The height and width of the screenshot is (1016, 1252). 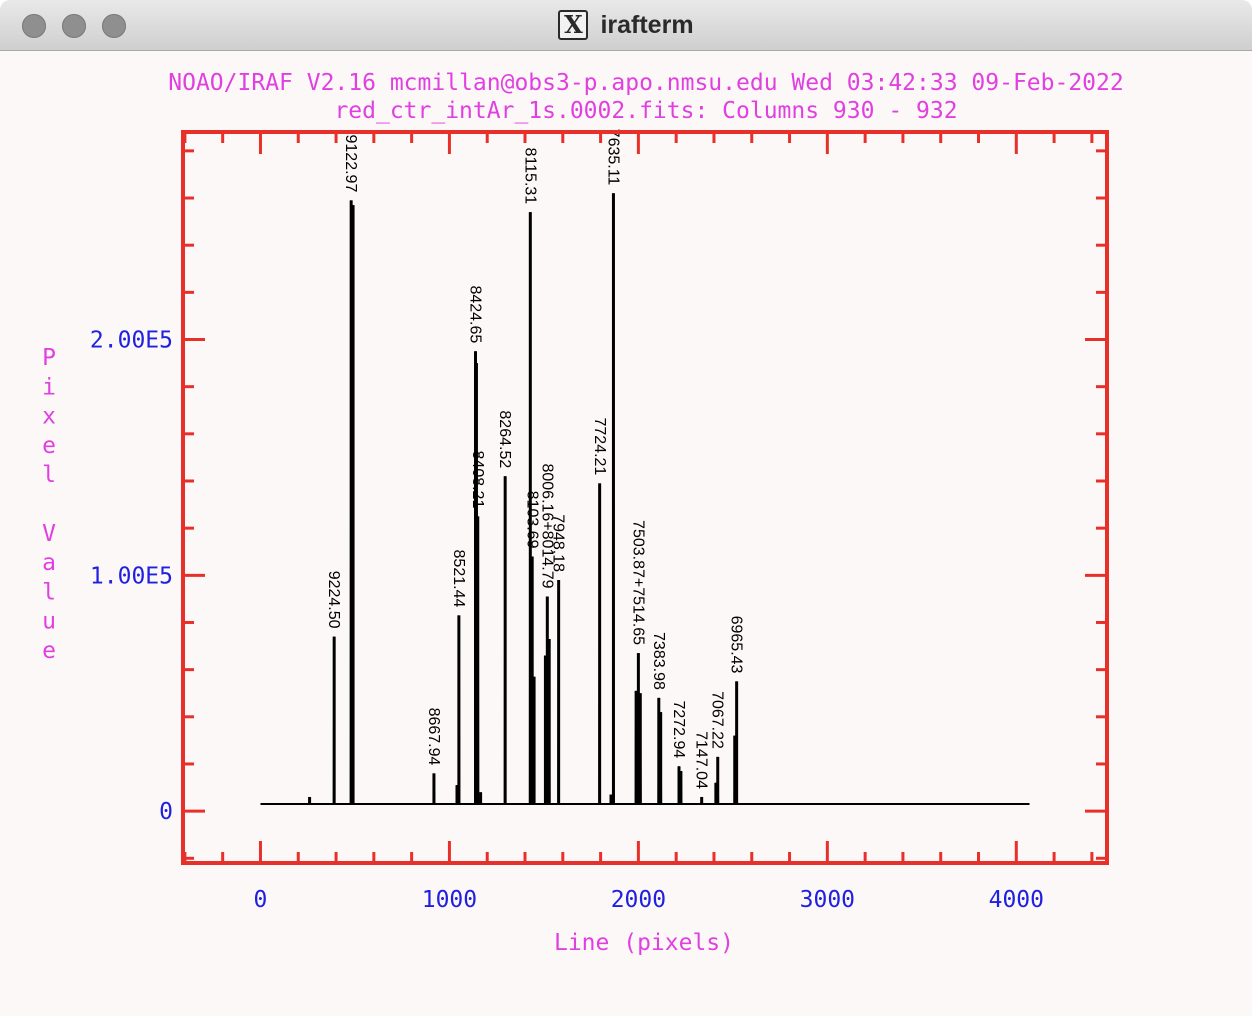 I want to click on window-titlebar: X irafterm, so click(x=626, y=25).